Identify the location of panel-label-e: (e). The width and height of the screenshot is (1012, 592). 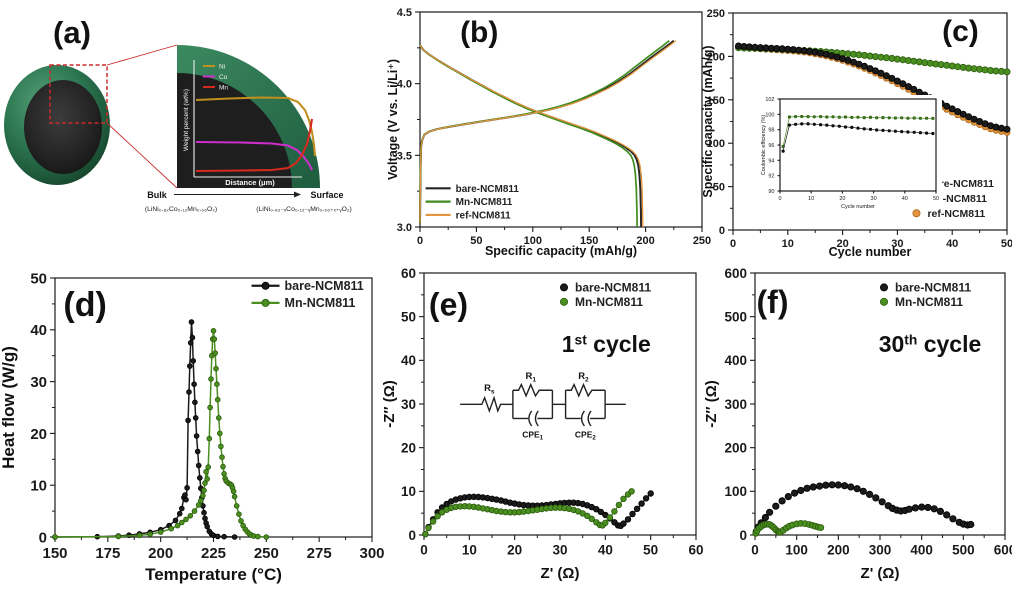
(448, 305).